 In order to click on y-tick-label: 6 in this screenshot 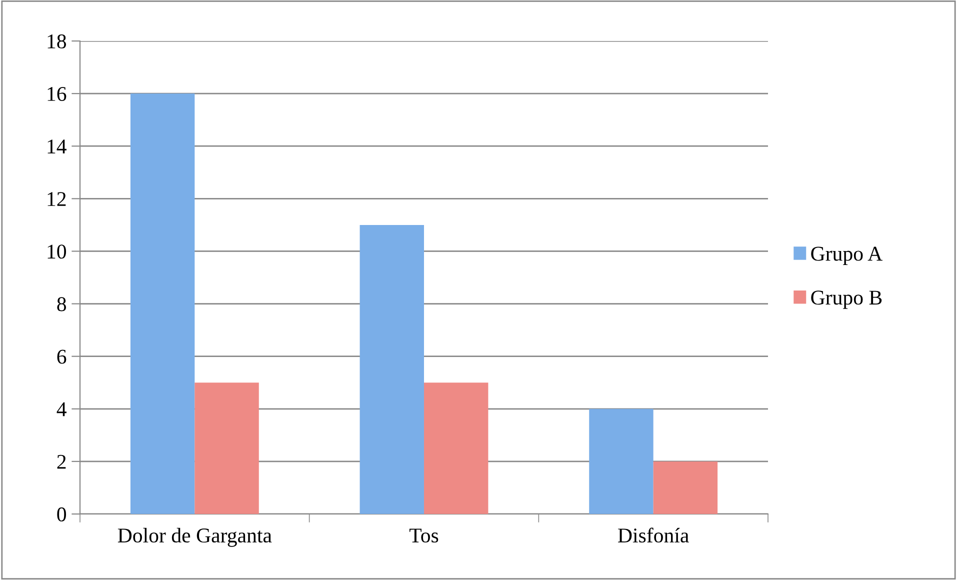, I will do `click(61, 357)`.